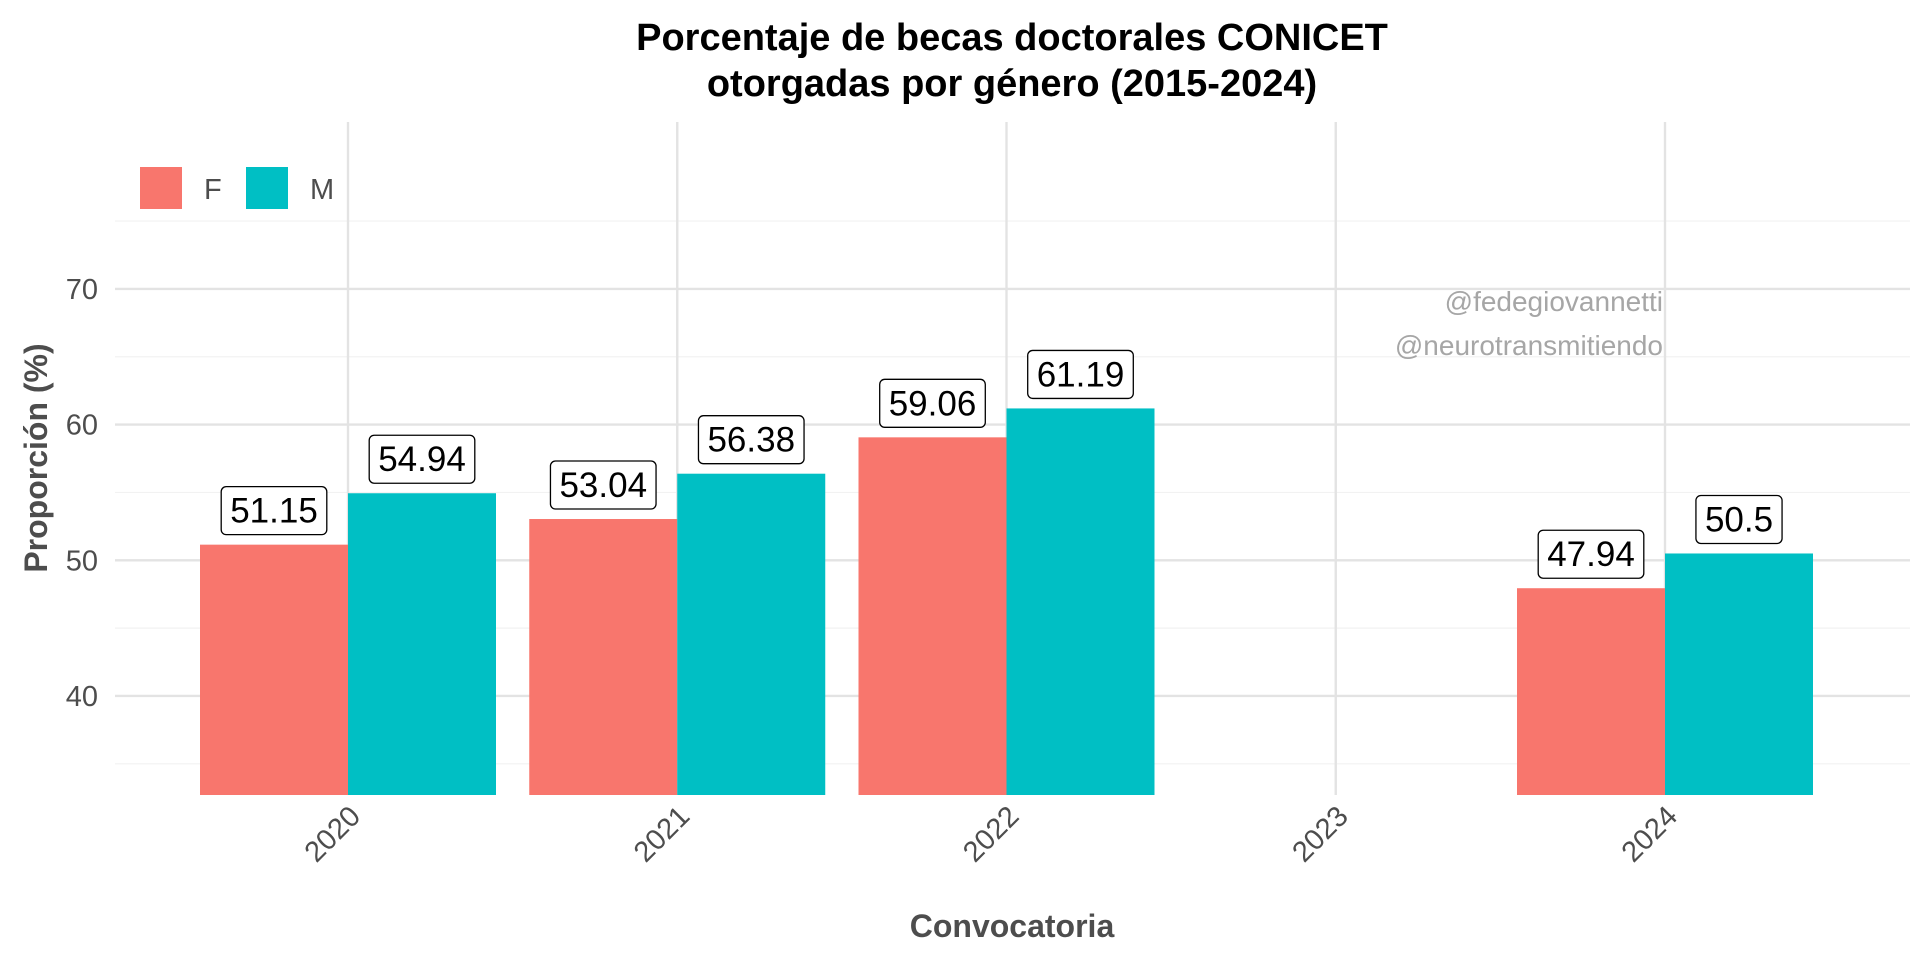 This screenshot has height=960, width=1920. What do you see at coordinates (662, 834) in the screenshot?
I see `x-tick-label: 2021` at bounding box center [662, 834].